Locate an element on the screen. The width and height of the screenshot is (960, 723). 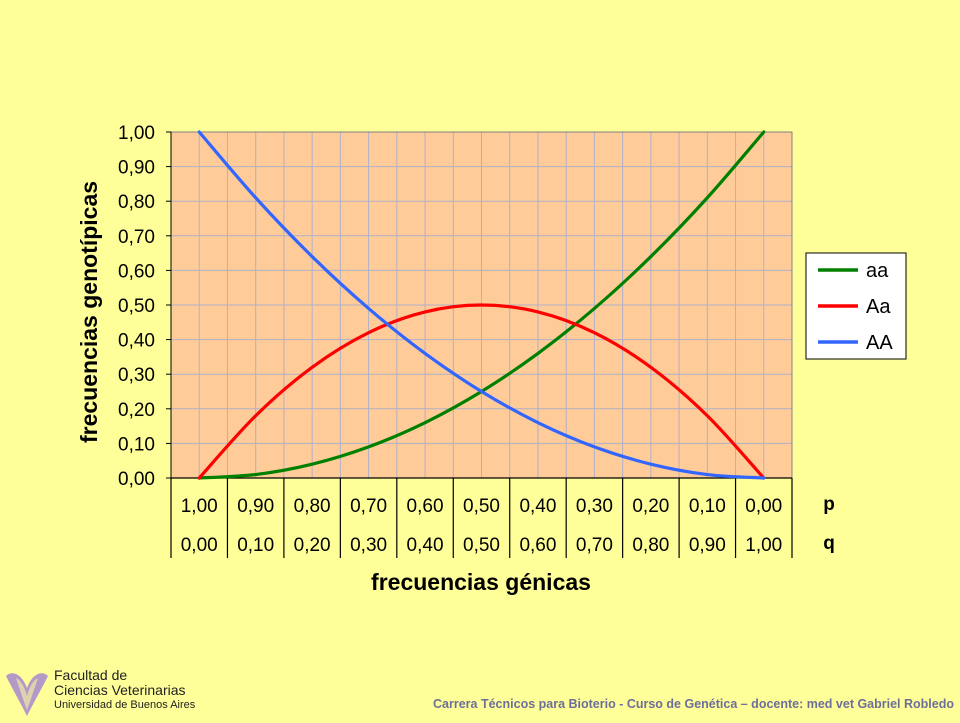
y-tick-label: 0,90 is located at coordinates (136, 168).